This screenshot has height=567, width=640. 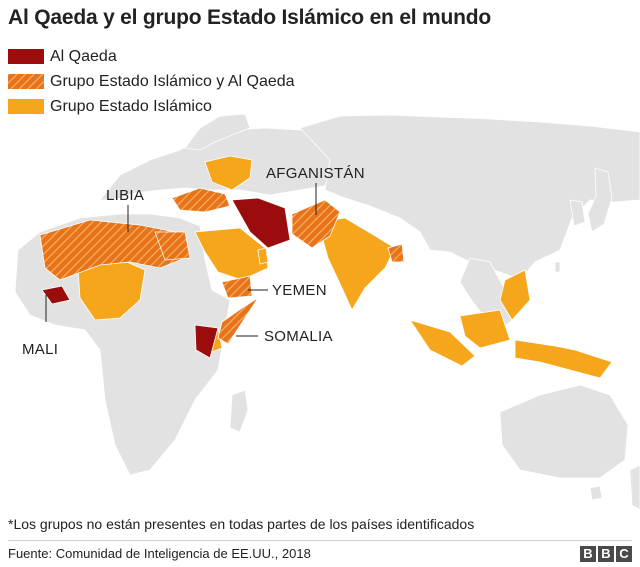 What do you see at coordinates (515, 295) in the screenshot?
I see `region-philippines` at bounding box center [515, 295].